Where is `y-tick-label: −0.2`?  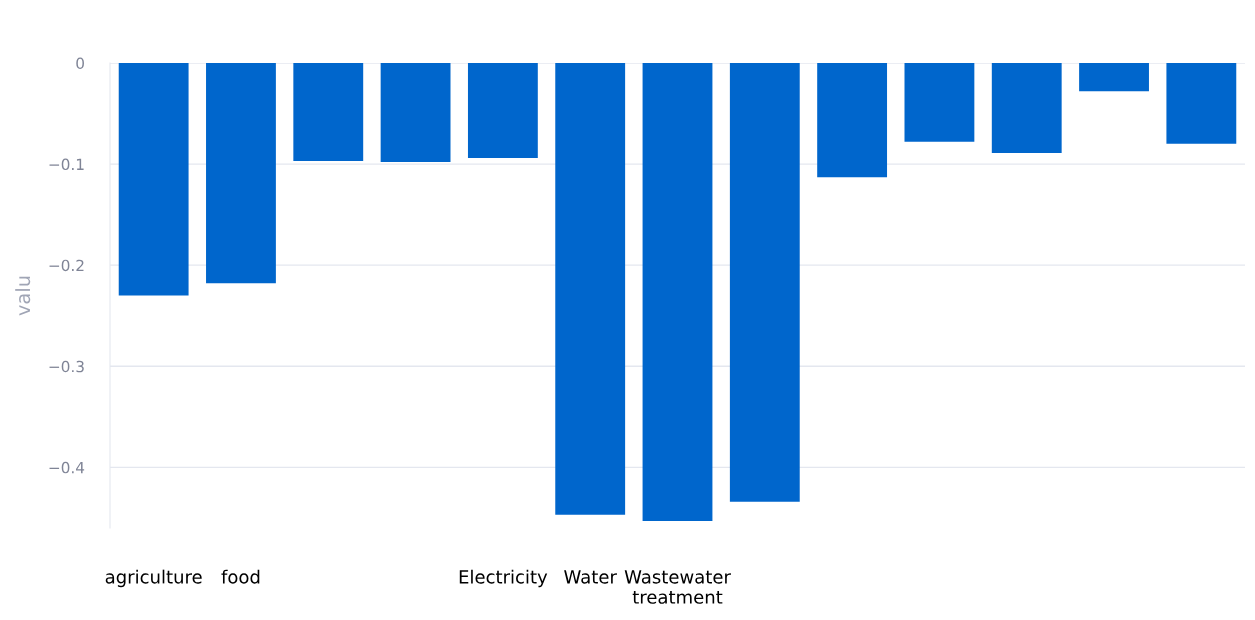 y-tick-label: −0.2 is located at coordinates (66, 265).